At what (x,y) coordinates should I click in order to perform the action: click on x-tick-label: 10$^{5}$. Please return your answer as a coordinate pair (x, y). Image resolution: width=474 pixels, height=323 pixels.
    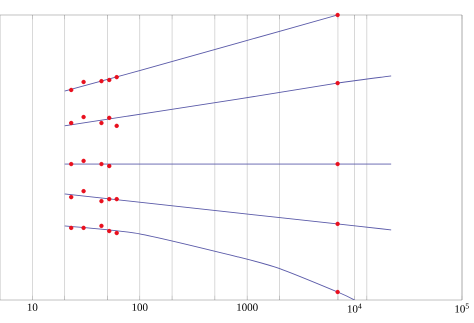
    Looking at the image, I should click on (462, 308).